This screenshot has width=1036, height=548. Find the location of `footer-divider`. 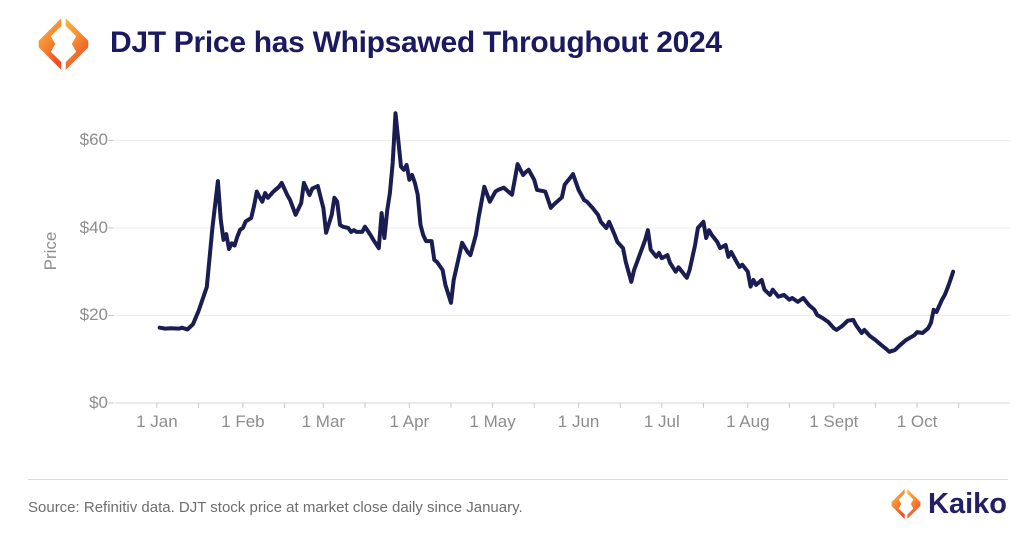

footer-divider is located at coordinates (518, 479).